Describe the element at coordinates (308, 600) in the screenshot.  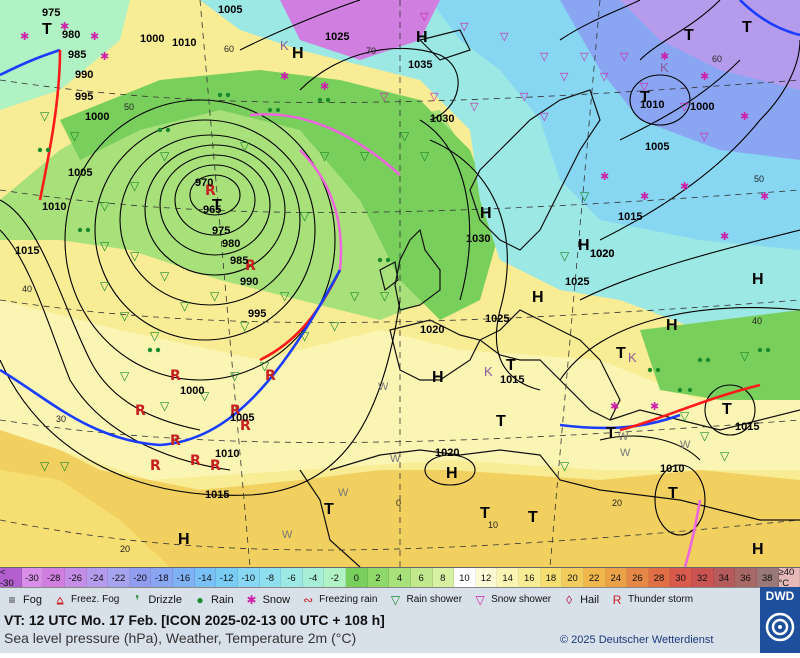
I see `freezing-rain-icon: ∾` at that location.